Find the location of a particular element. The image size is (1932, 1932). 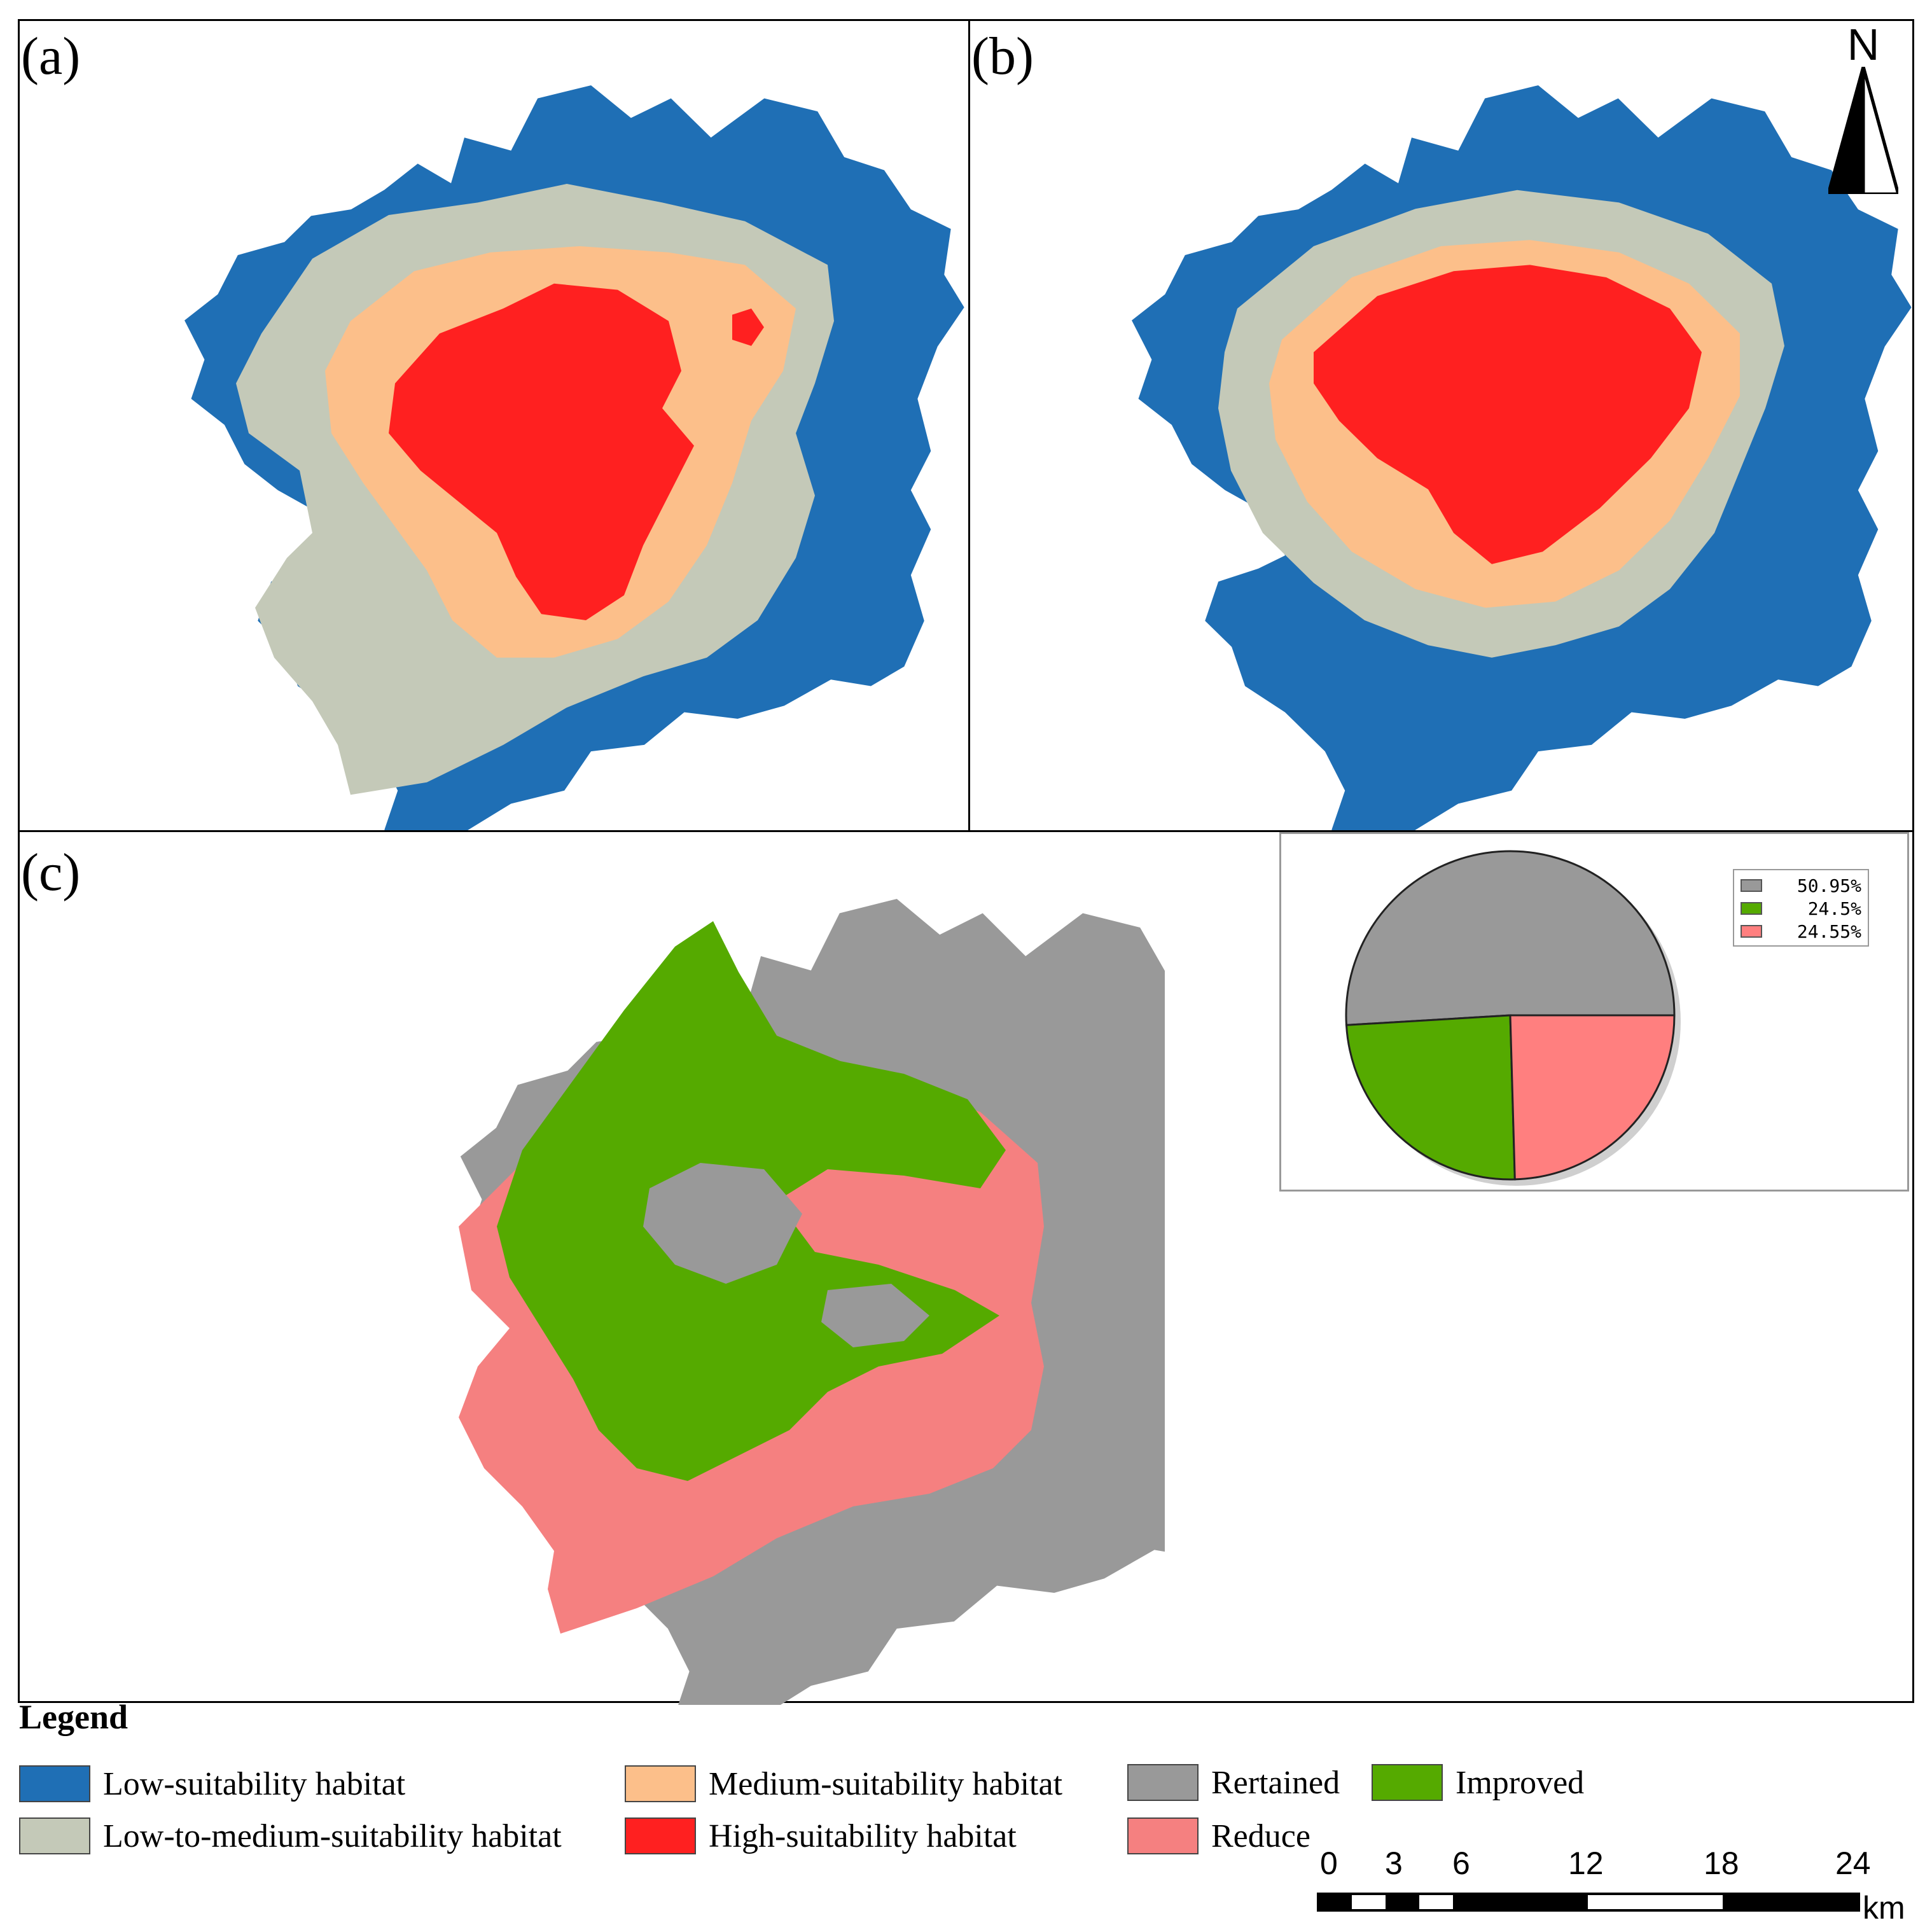

legend-item-reduce: Reduce is located at coordinates (1218, 1836).